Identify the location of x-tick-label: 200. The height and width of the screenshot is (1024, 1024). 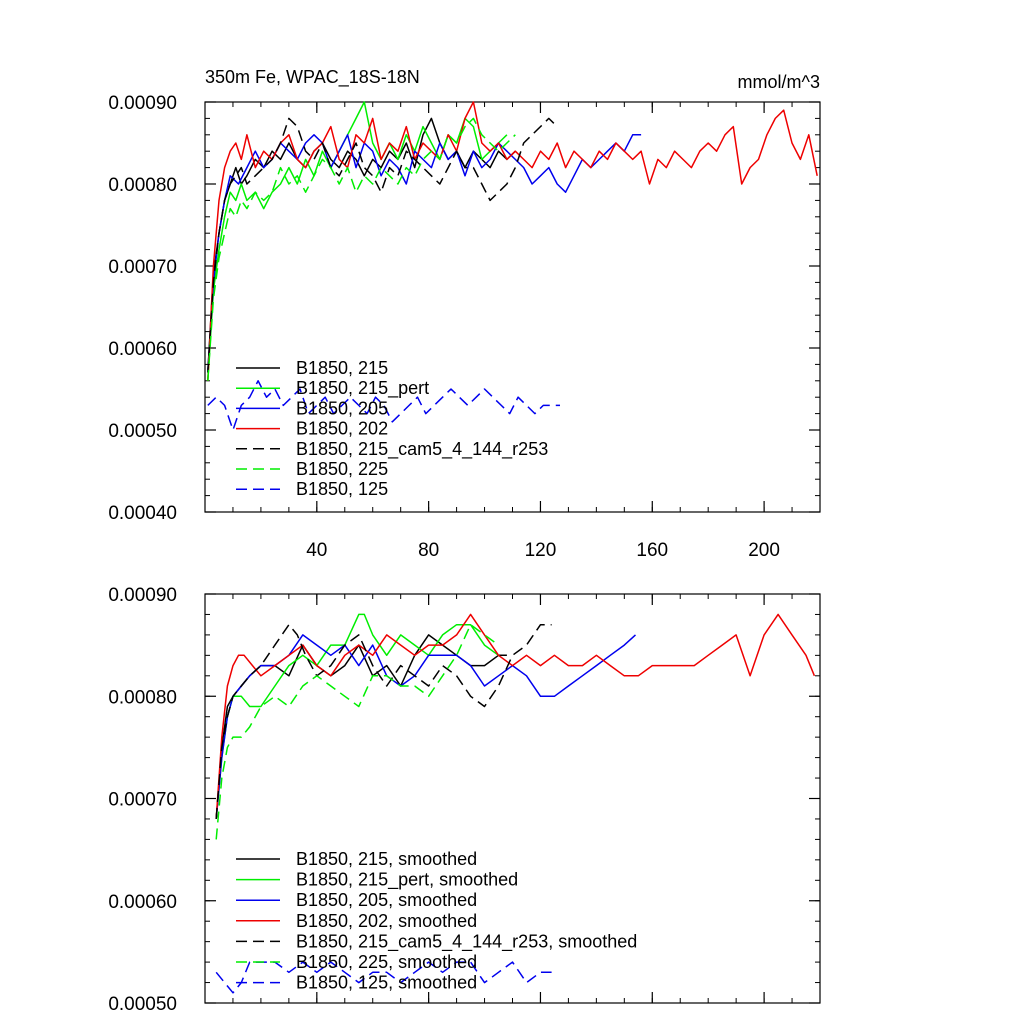
(764, 550).